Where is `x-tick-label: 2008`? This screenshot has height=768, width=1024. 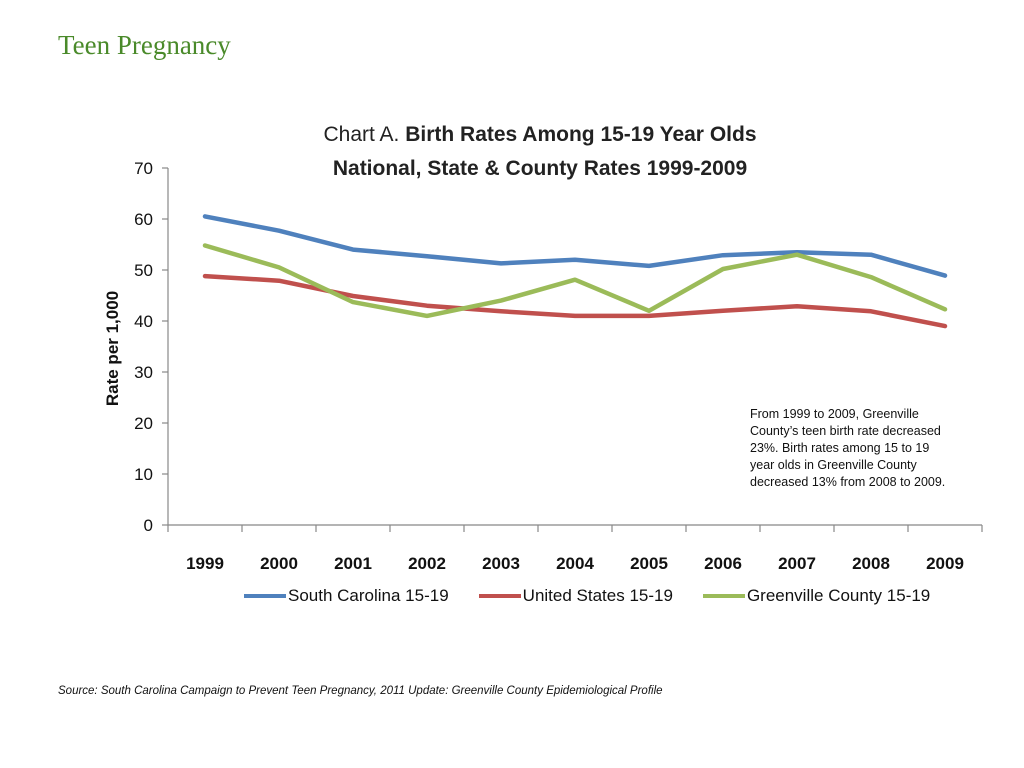 x-tick-label: 2008 is located at coordinates (871, 563).